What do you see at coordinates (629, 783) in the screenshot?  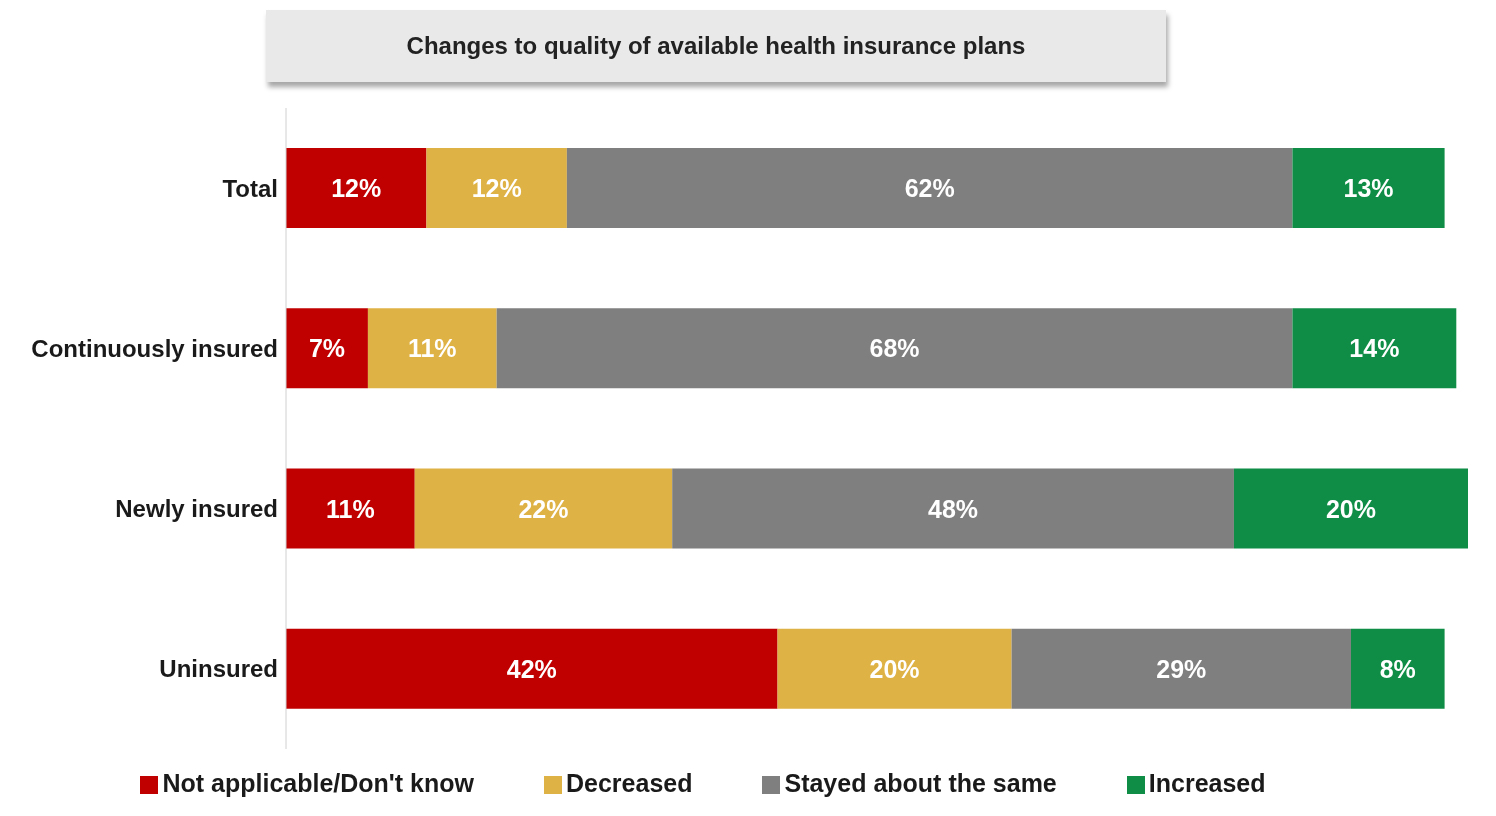 I see `legend-label: Decreased` at bounding box center [629, 783].